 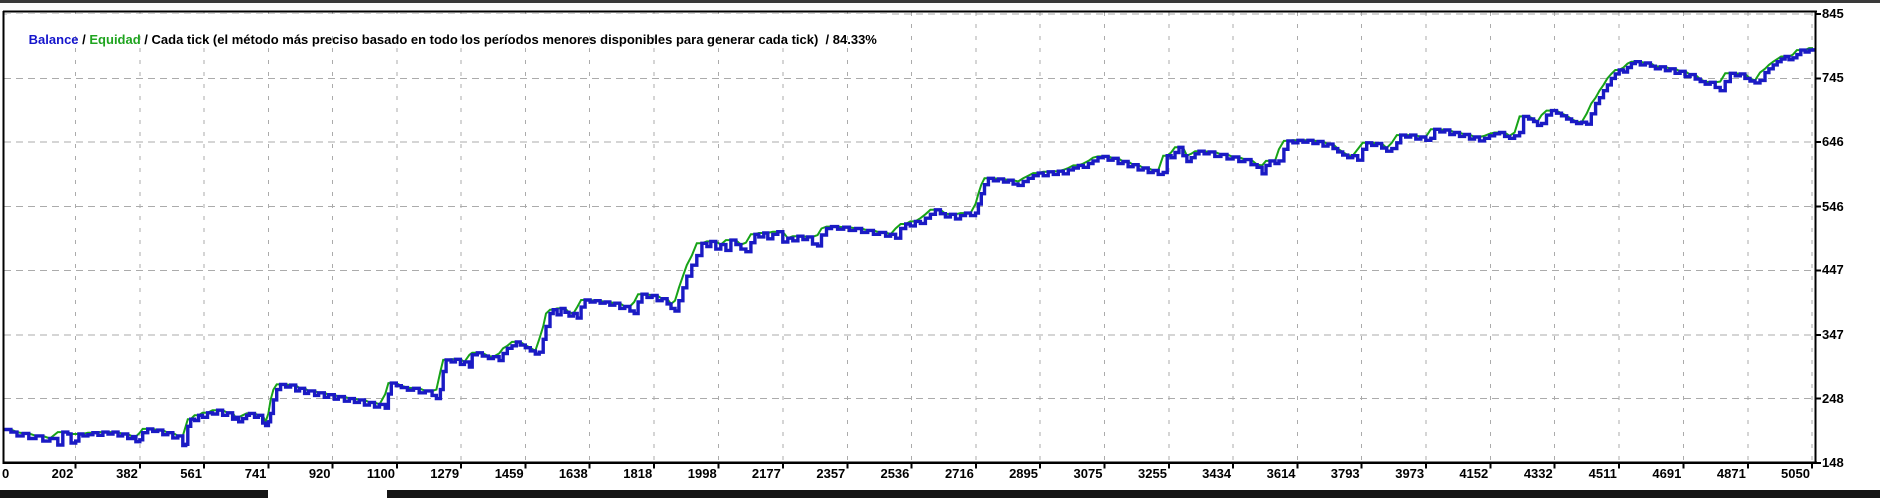 What do you see at coordinates (766, 473) in the screenshot?
I see `x-axis-label: 2177` at bounding box center [766, 473].